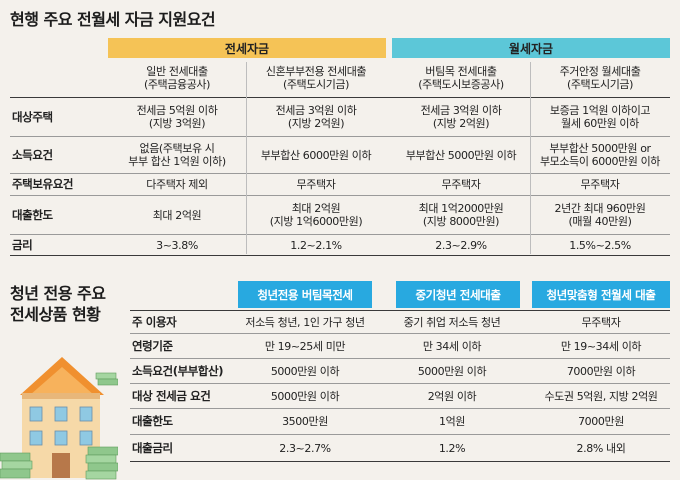 The image size is (680, 480). I want to click on top-cell: 다주택자 제외, so click(177, 184).